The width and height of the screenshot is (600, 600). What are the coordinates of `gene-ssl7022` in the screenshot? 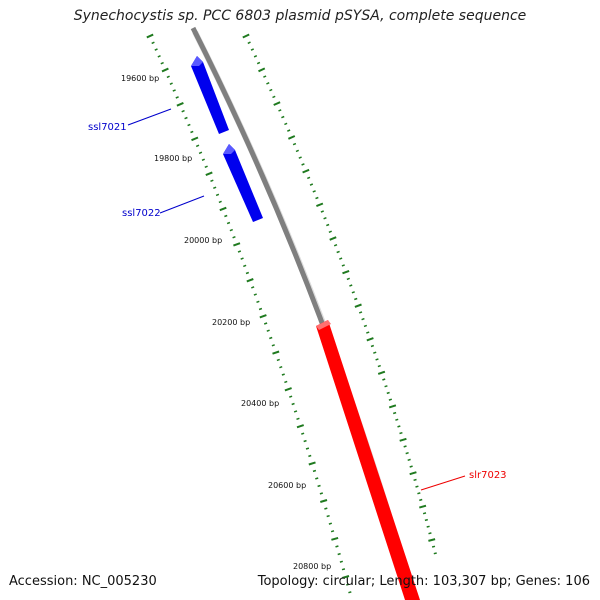 It's located at (243, 183).